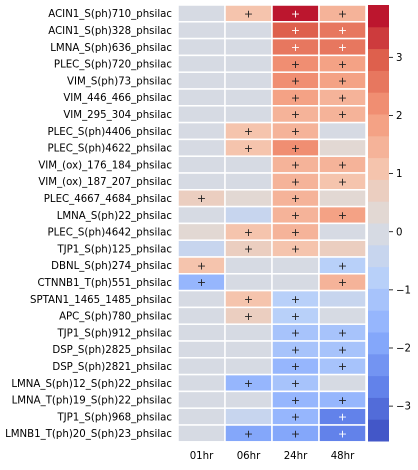  What do you see at coordinates (117, 98) in the screenshot?
I see `y-tick-label: VIM_446_466_phsilac` at bounding box center [117, 98].